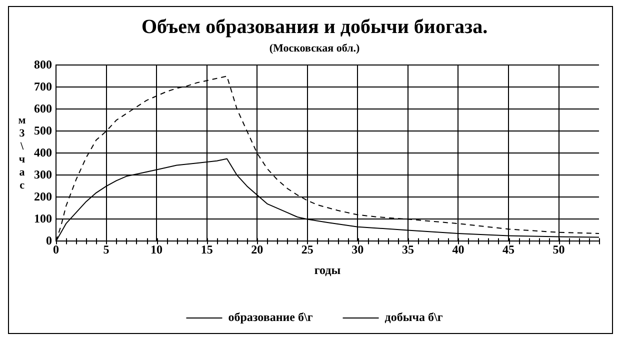 The height and width of the screenshot is (344, 621). Describe the element at coordinates (22, 153) in the screenshot. I see `y-axis-title: м3\час` at that location.